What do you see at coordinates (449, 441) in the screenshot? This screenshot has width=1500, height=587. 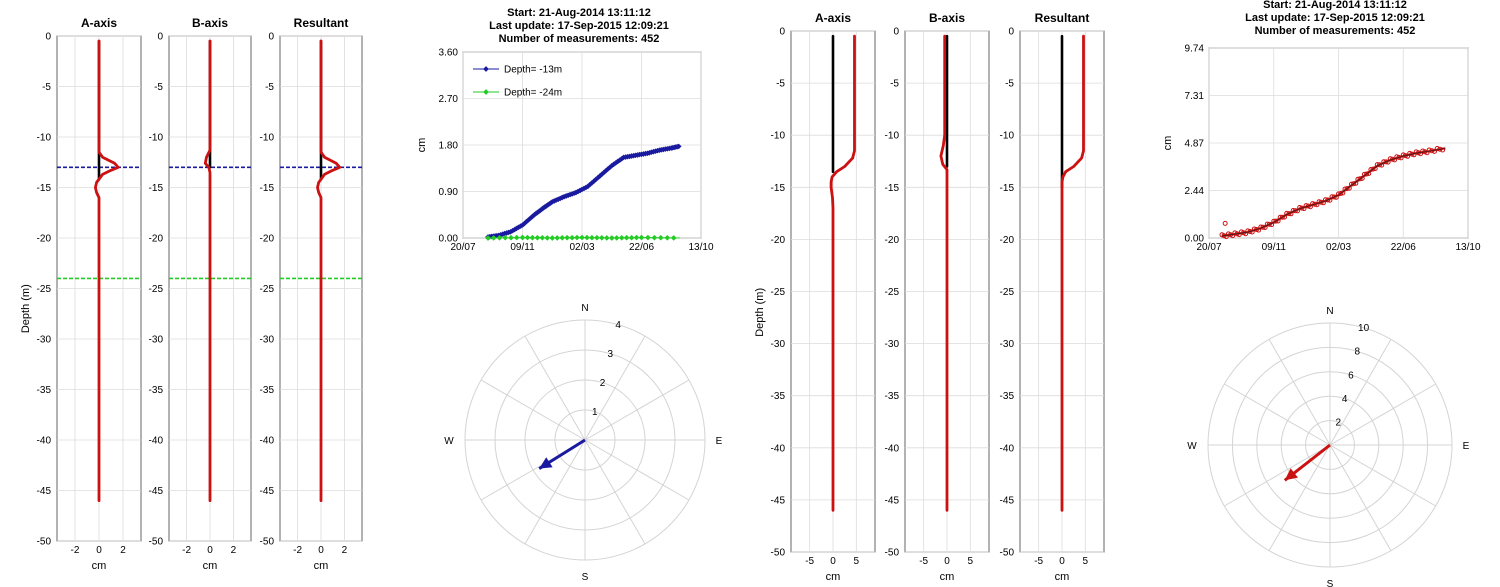 I see `compass-west-label: W` at bounding box center [449, 441].